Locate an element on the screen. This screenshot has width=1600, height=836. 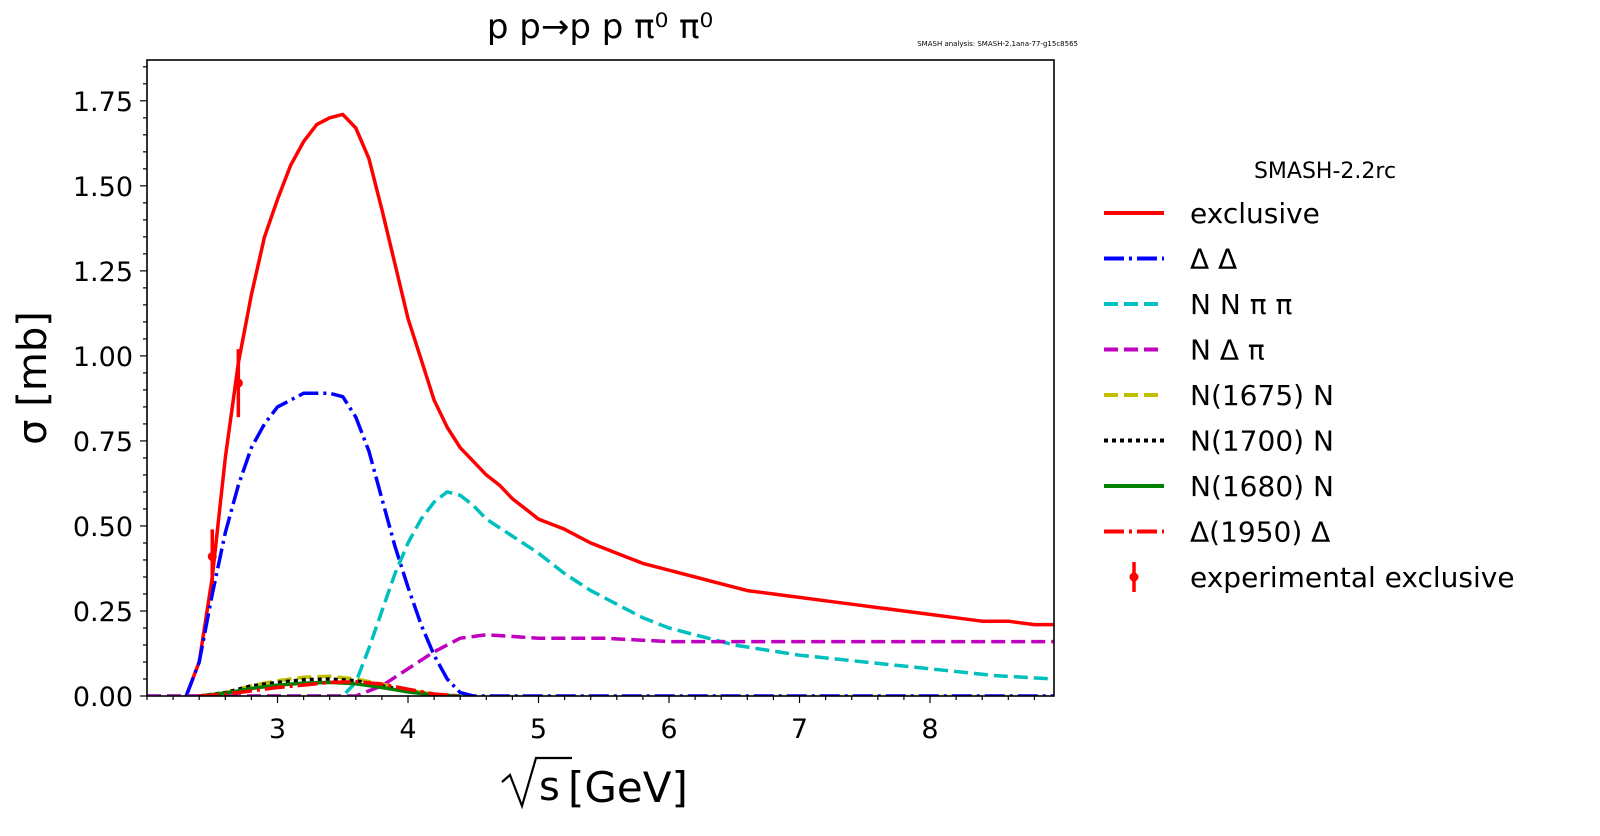
x-tick-label: 4 is located at coordinates (407, 729).